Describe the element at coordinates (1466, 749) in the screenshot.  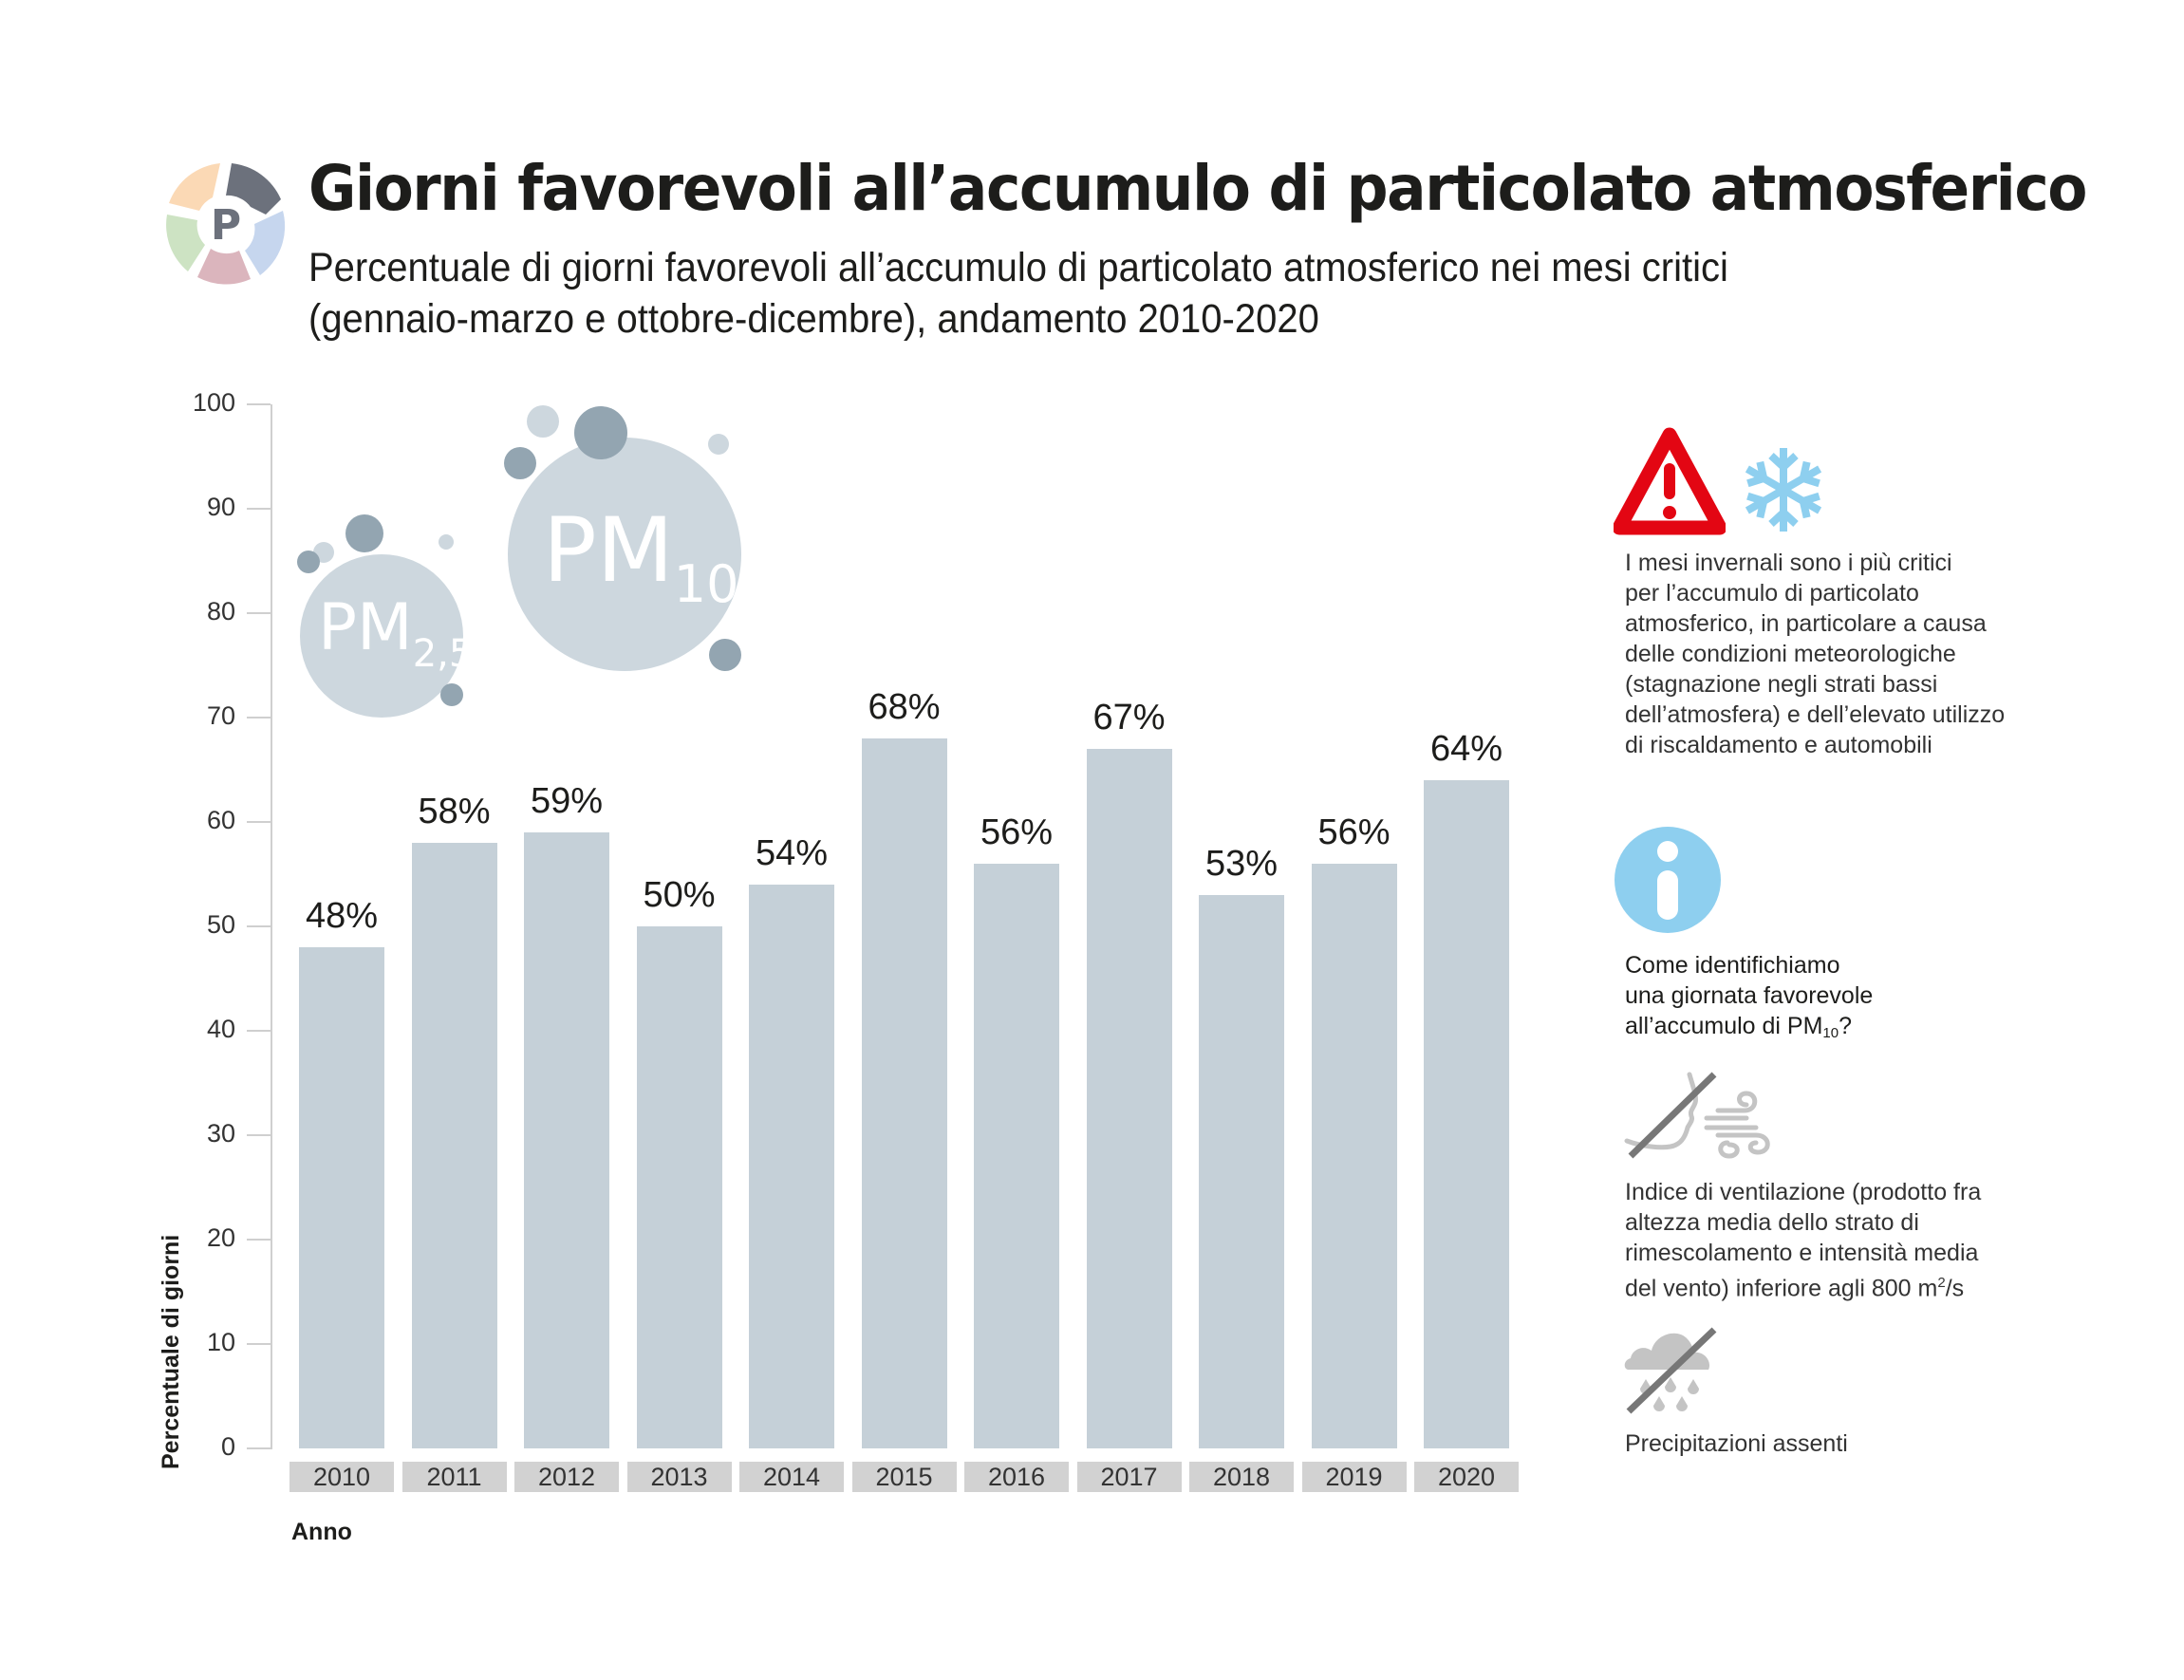
I see `bar-value-label: 64%` at that location.